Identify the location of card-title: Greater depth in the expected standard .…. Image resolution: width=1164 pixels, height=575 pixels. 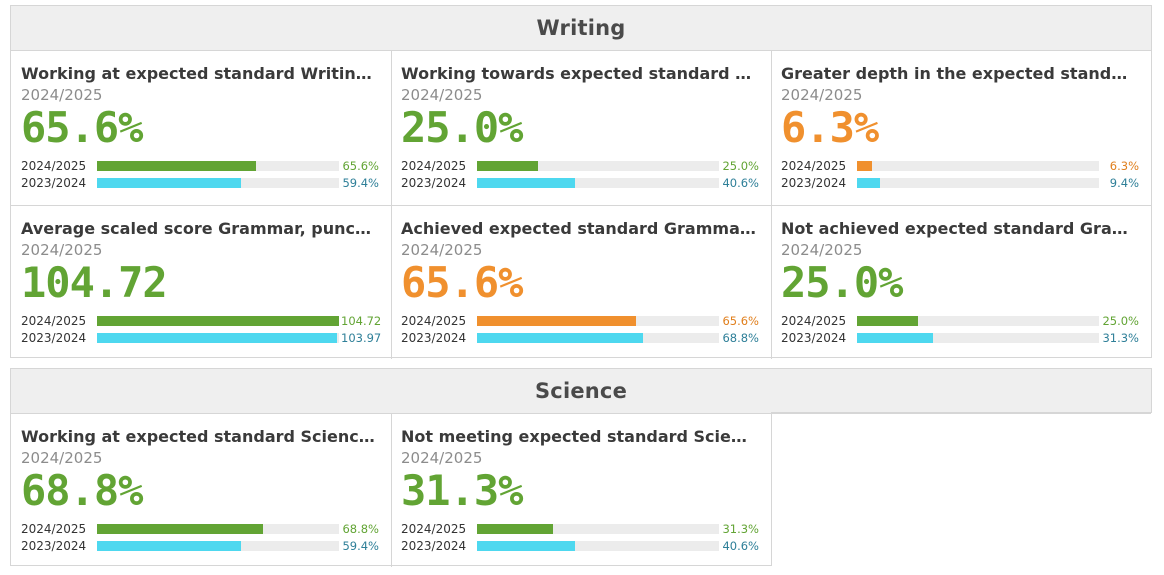
(959, 73).